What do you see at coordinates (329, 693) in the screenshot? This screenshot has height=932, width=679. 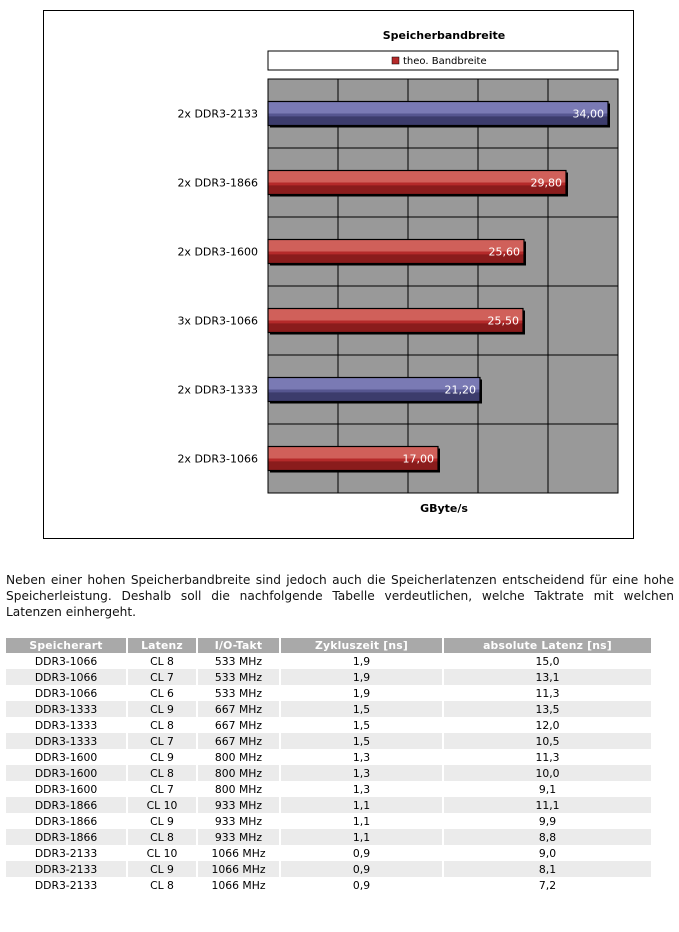 I see `table-row: DDR3-1066 CL 6 533 MHz 1,9 11,3` at bounding box center [329, 693].